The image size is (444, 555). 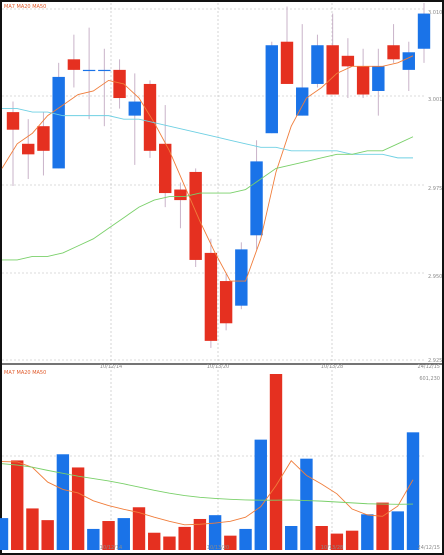 What do you see at coordinates (218, 367) in the screenshot?
I see `price-date-label: 10/13/20` at bounding box center [218, 367].